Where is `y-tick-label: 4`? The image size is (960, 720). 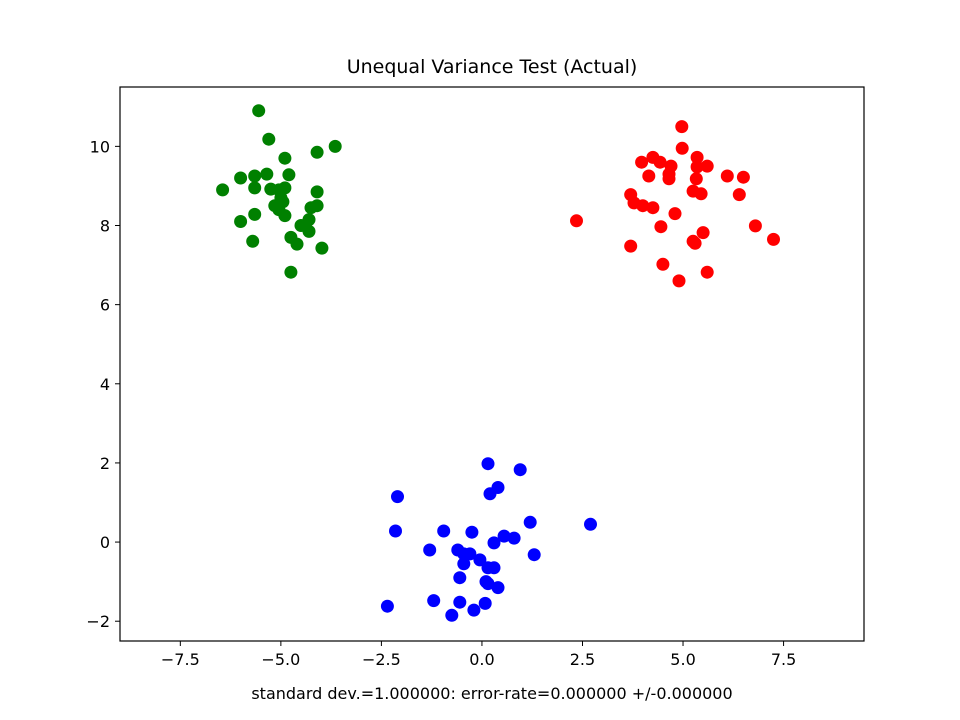 y-tick-label: 4 is located at coordinates (105, 384).